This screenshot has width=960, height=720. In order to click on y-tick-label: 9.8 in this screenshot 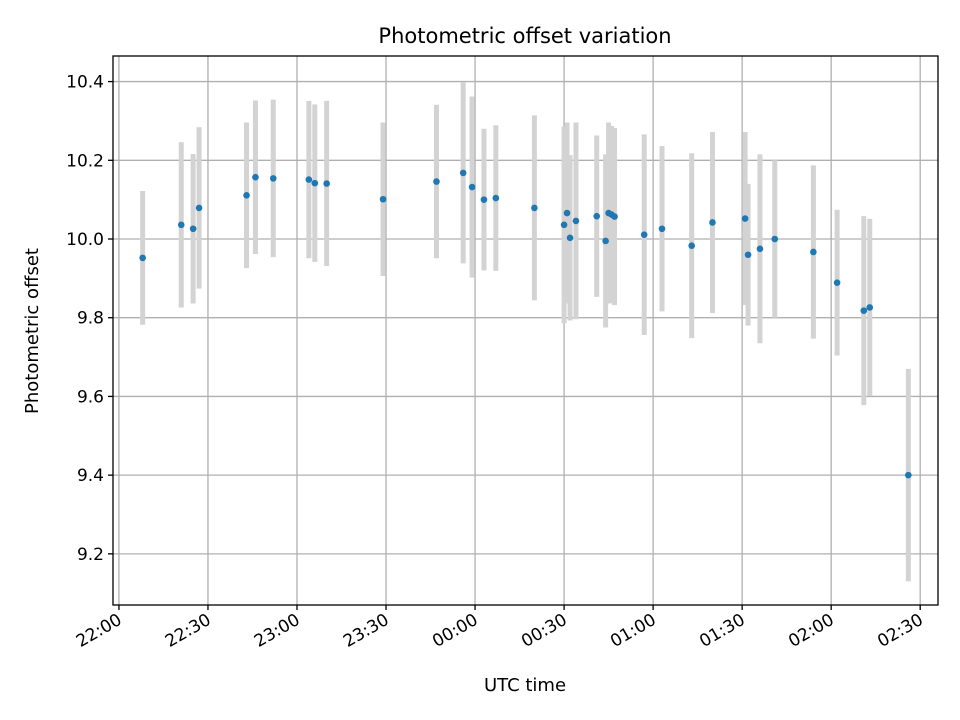, I will do `click(90, 319)`.